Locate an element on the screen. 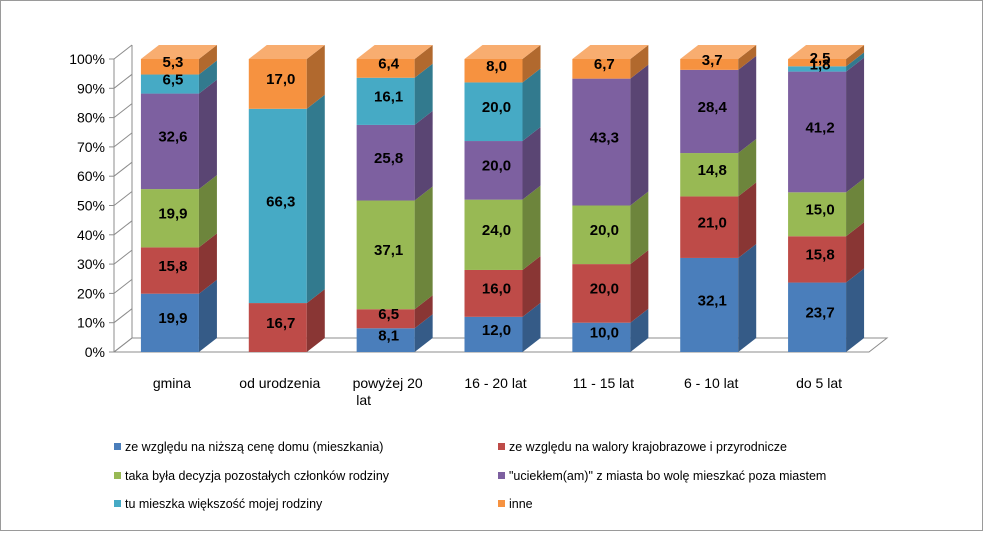  data-label: 14,8 is located at coordinates (712, 170).